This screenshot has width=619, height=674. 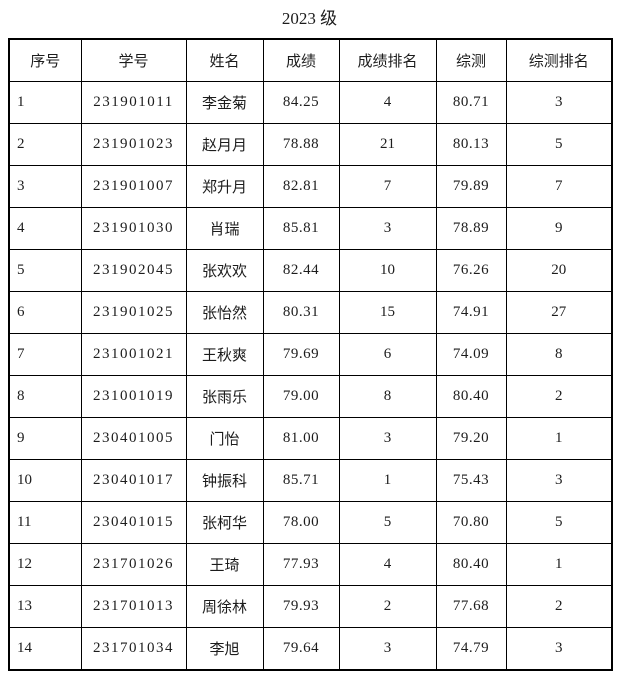 What do you see at coordinates (224, 522) in the screenshot?
I see `table-cell: 张柯华` at bounding box center [224, 522].